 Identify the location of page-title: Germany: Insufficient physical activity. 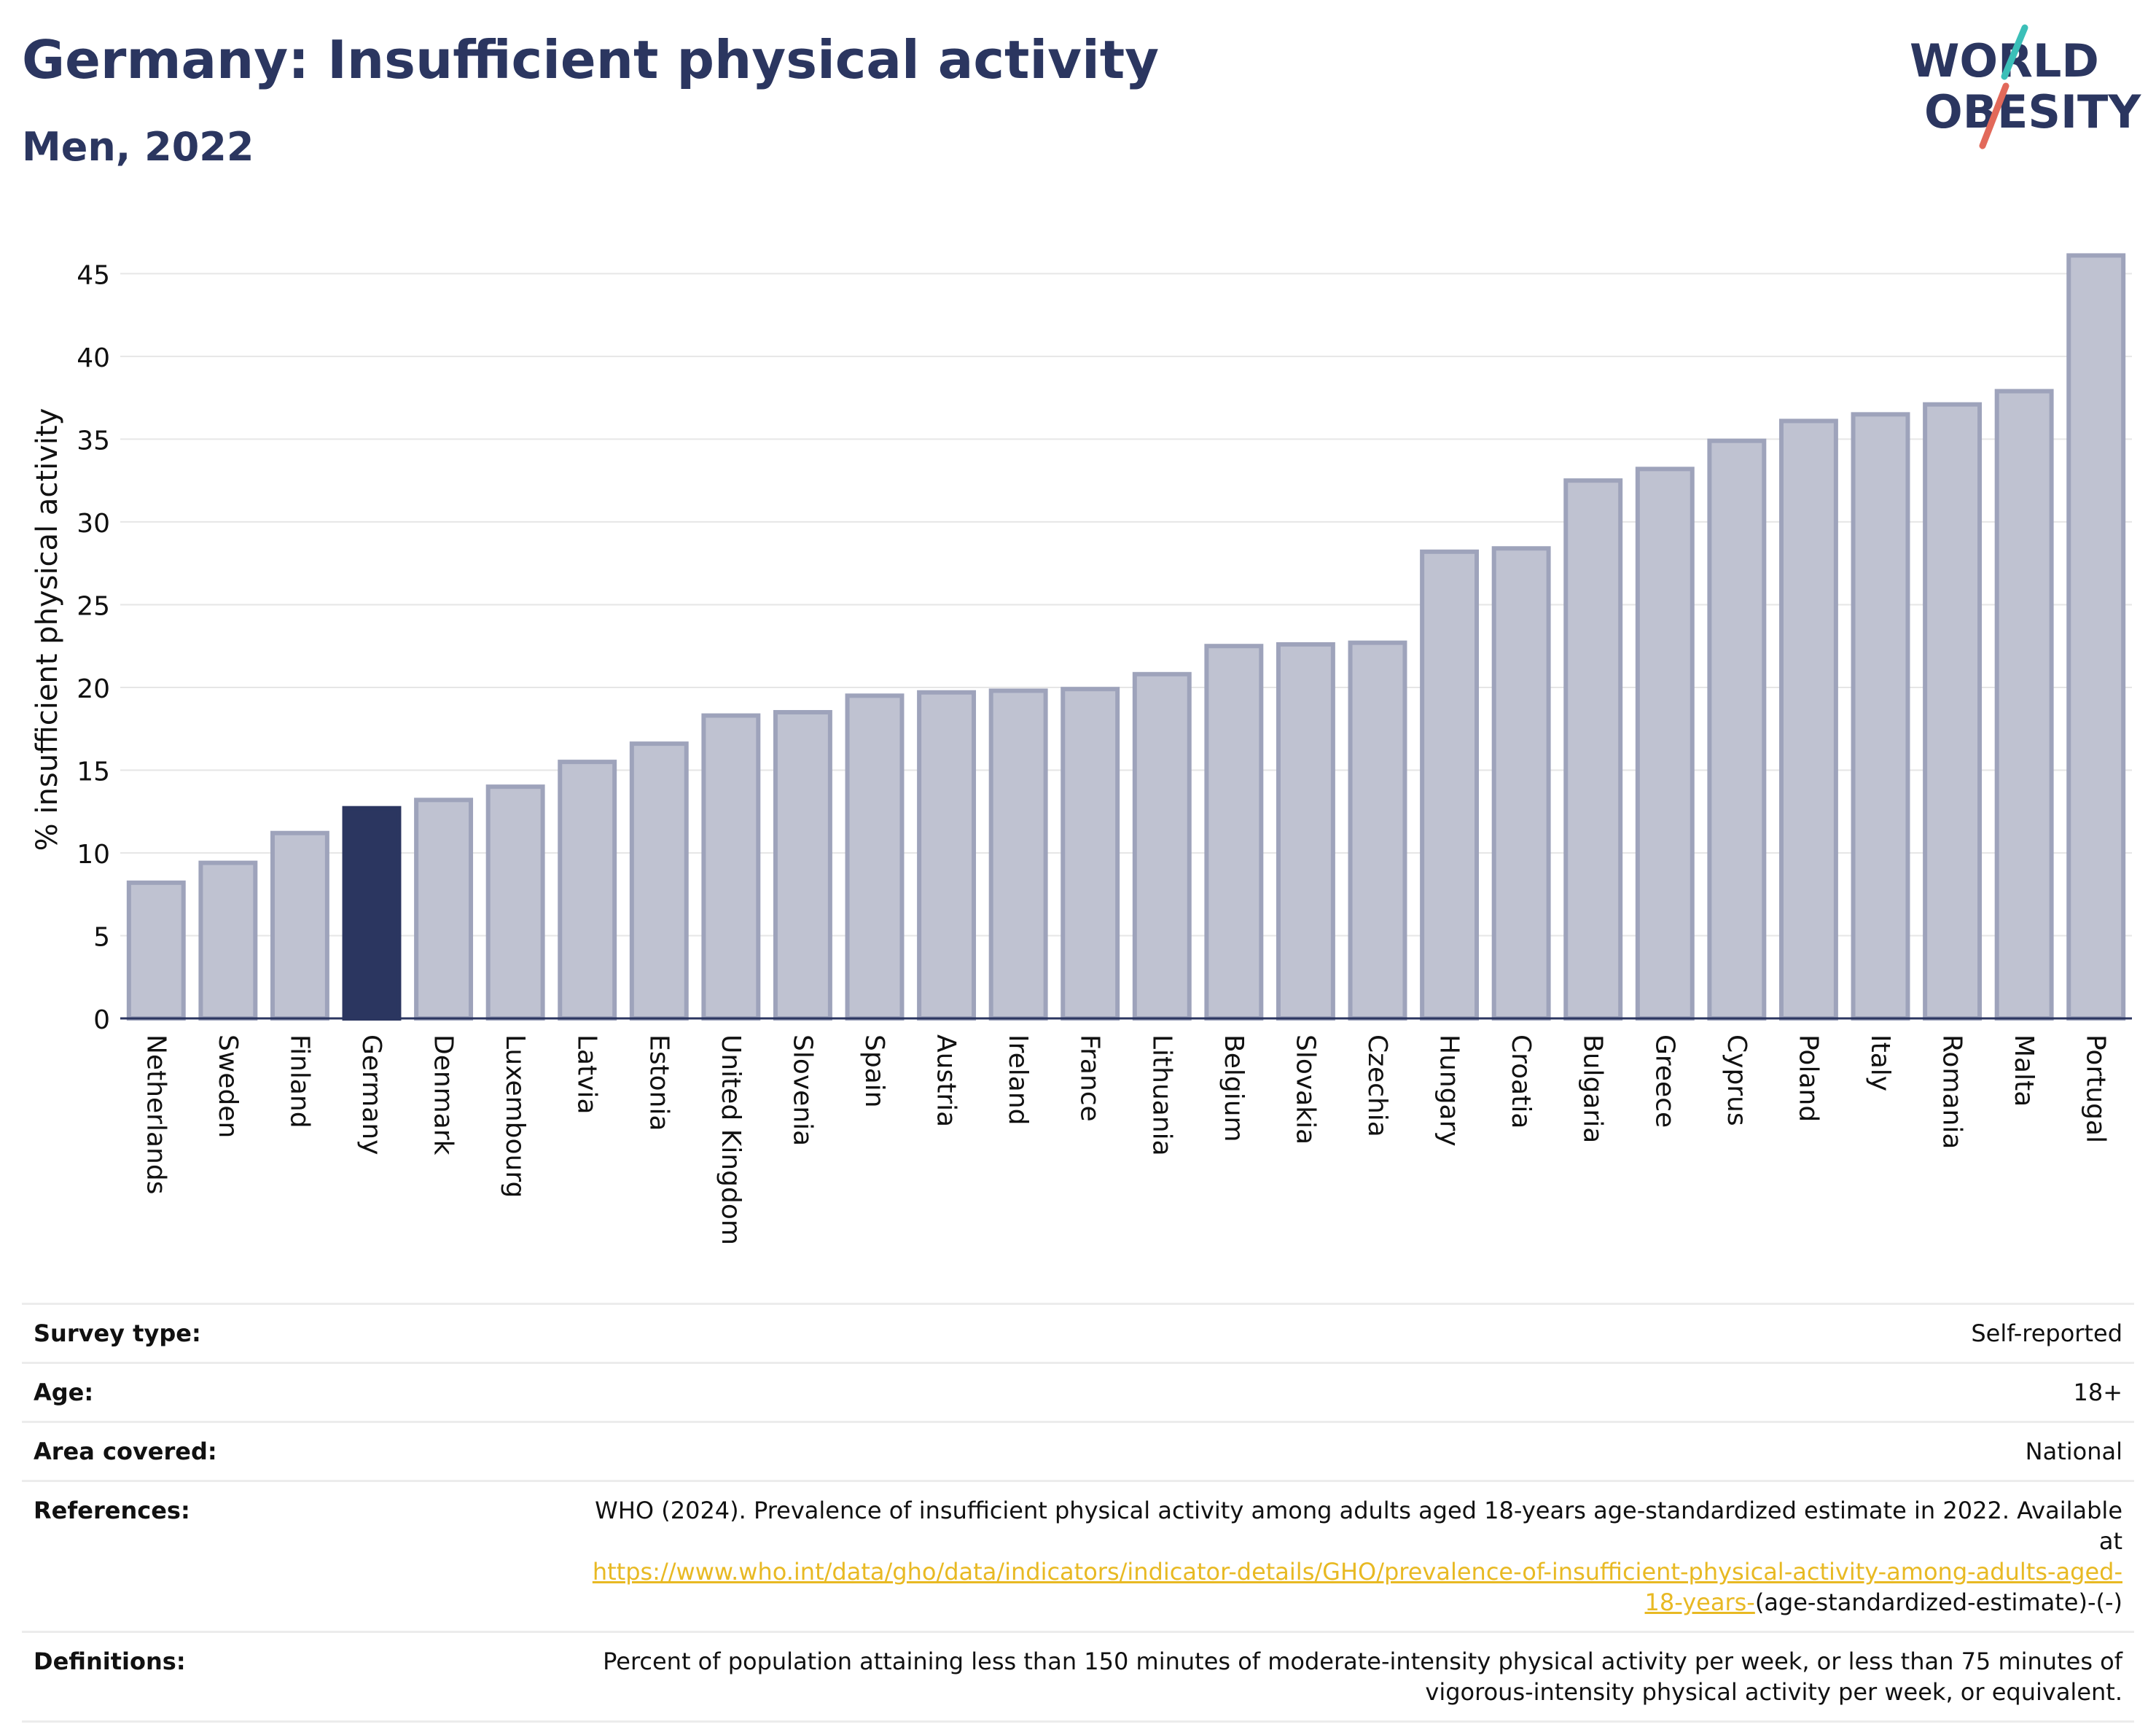
(591, 59).